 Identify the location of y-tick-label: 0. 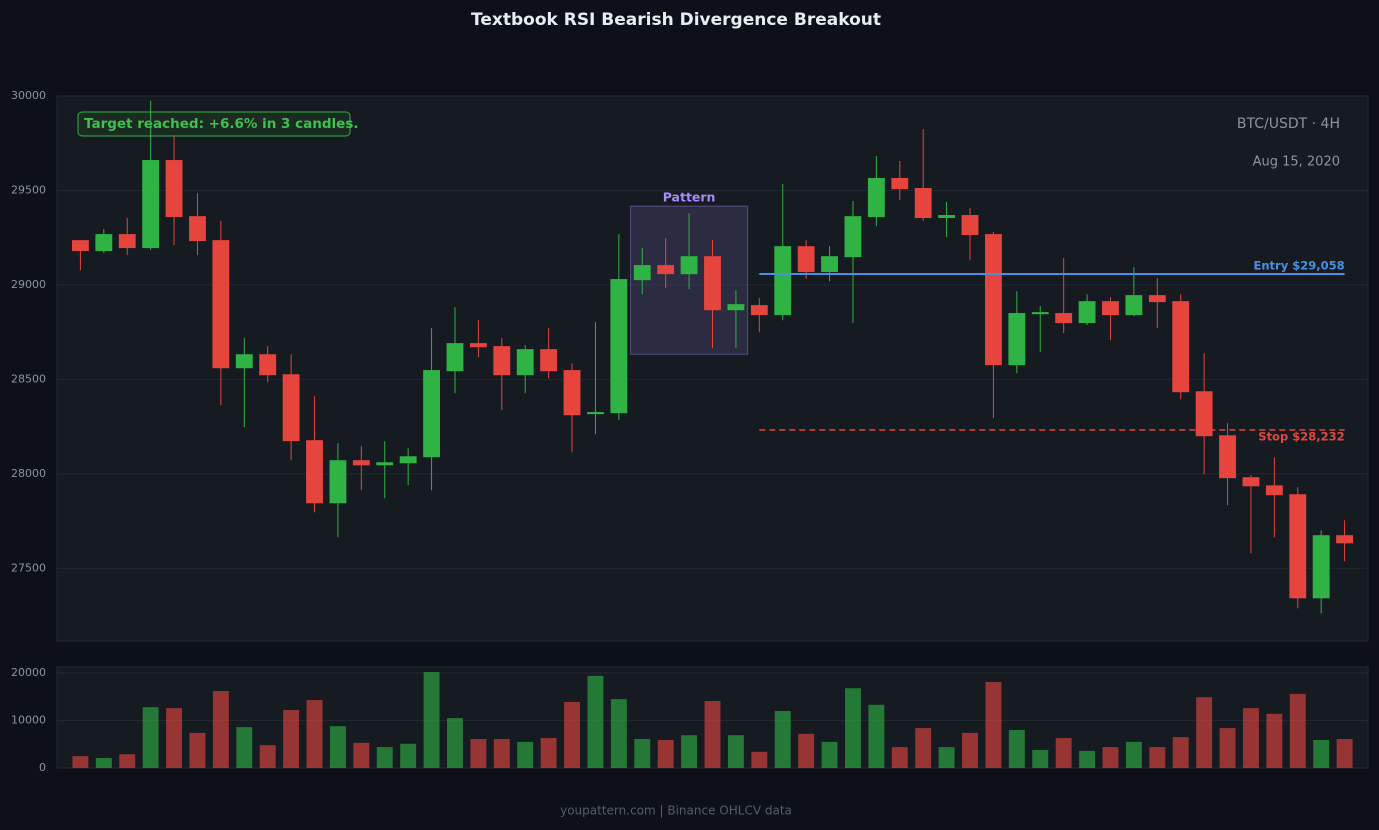
(42, 767).